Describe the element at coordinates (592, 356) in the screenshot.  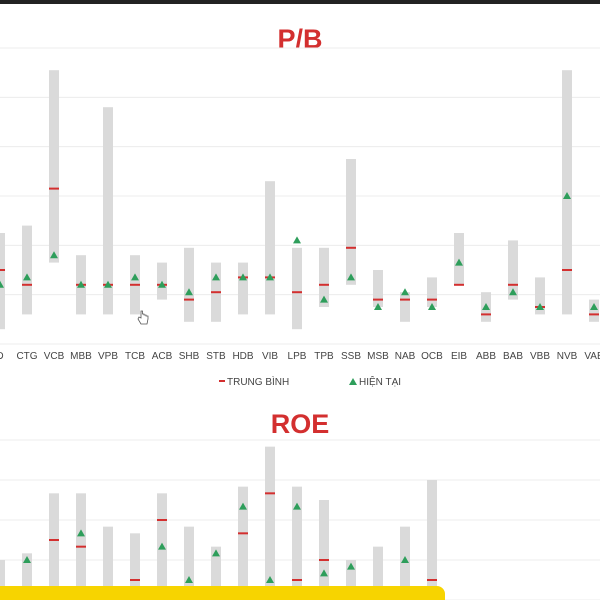
I see `tick-label-vab: VAB` at that location.